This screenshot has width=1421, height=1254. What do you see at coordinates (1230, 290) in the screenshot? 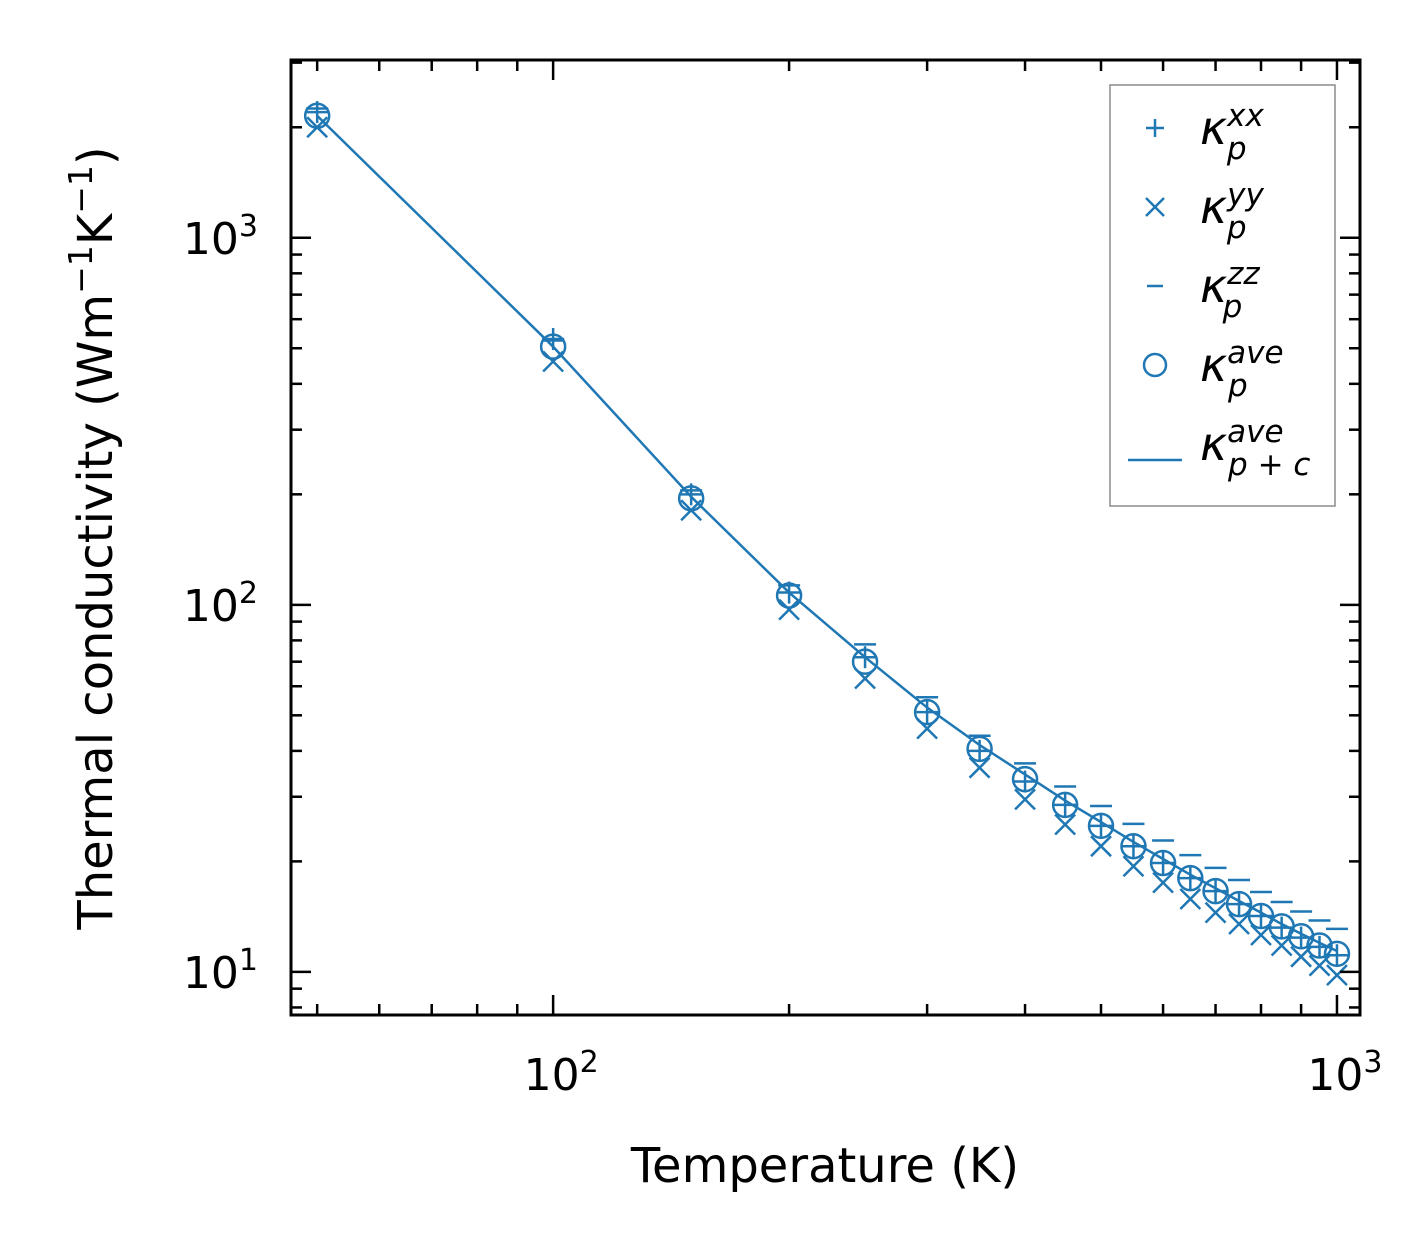
I see `legend-label: κzz p` at bounding box center [1230, 290].